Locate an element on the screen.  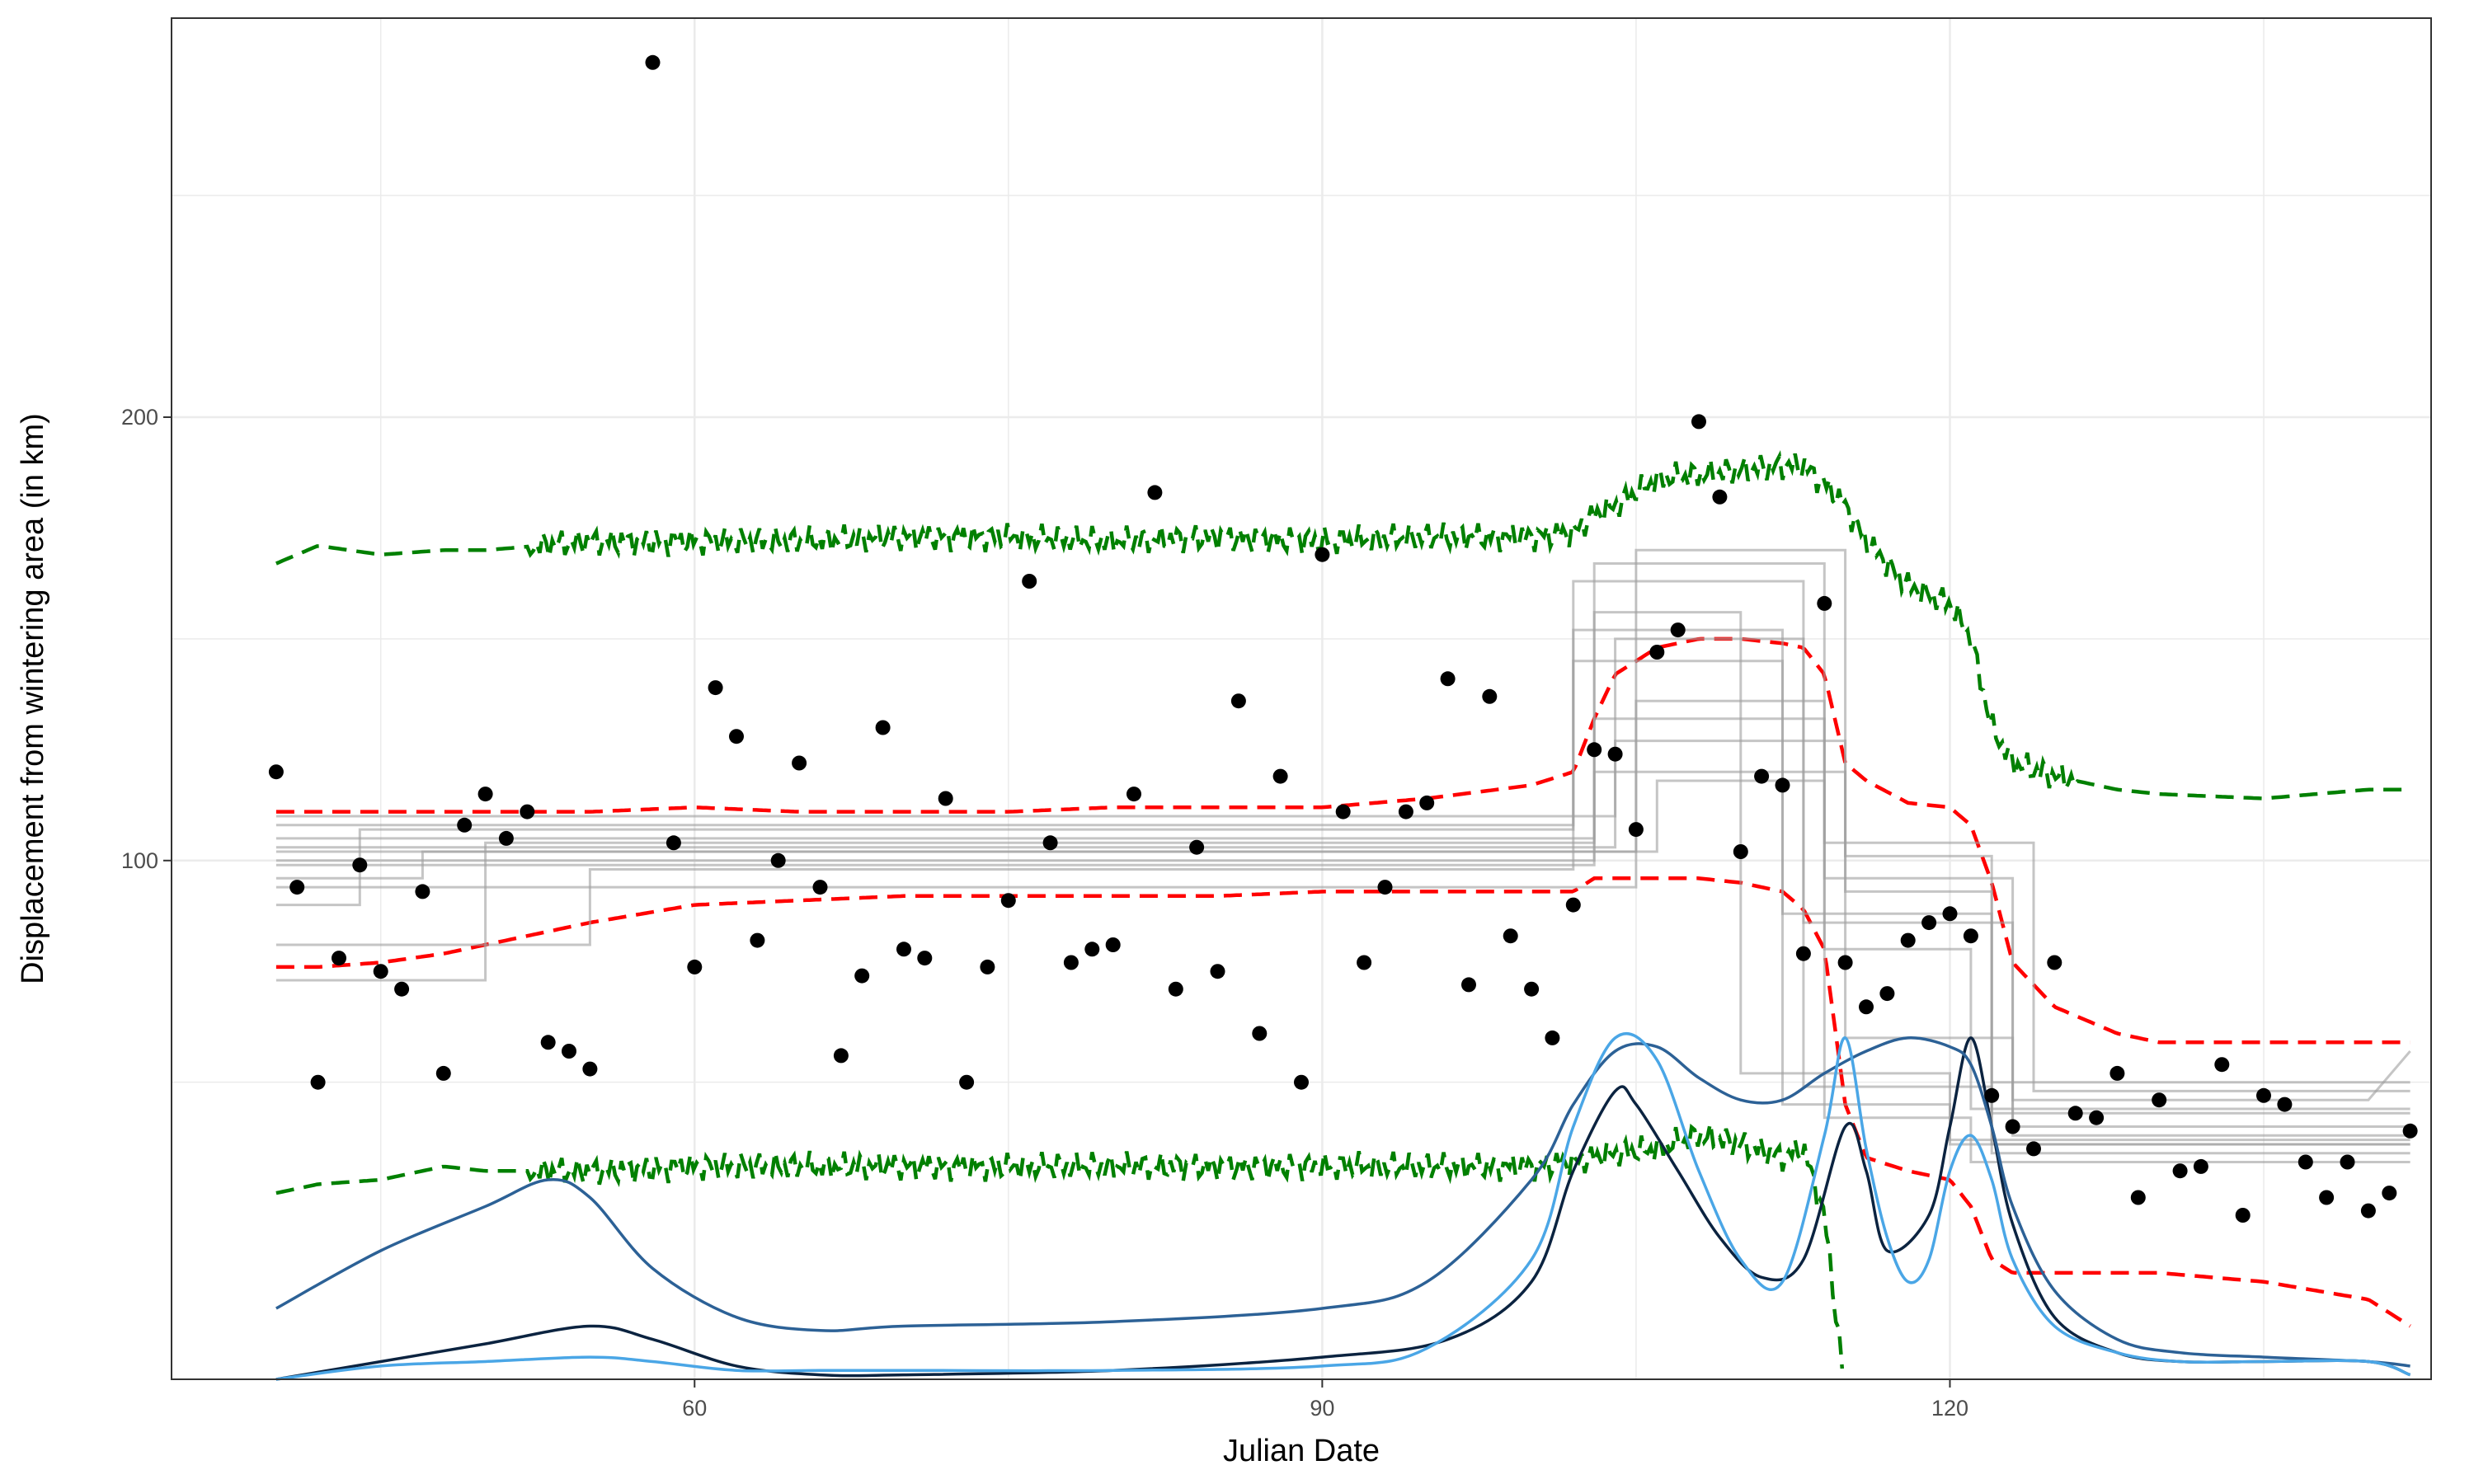
x-axis-ticks: 60 90 120 is located at coordinates (1325, 1400).